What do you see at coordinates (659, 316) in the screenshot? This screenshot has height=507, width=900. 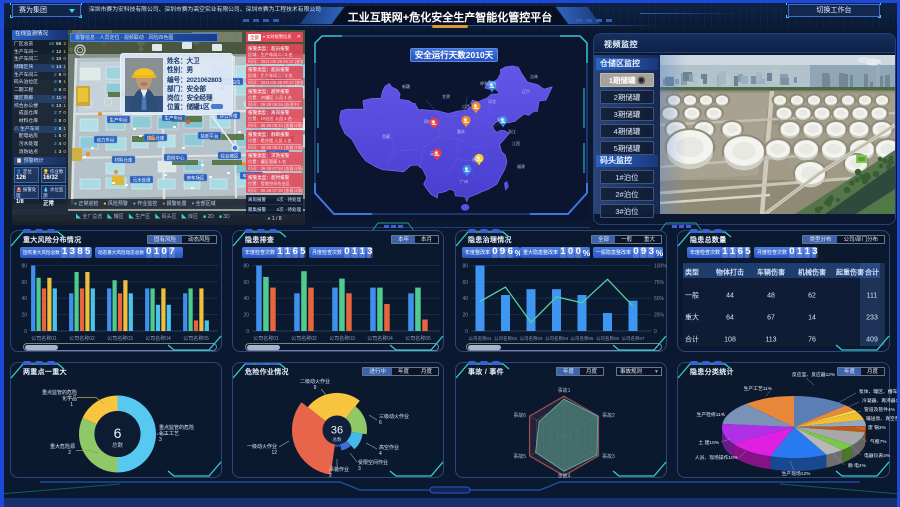 I see `svg-text: 25%` at bounding box center [659, 316].